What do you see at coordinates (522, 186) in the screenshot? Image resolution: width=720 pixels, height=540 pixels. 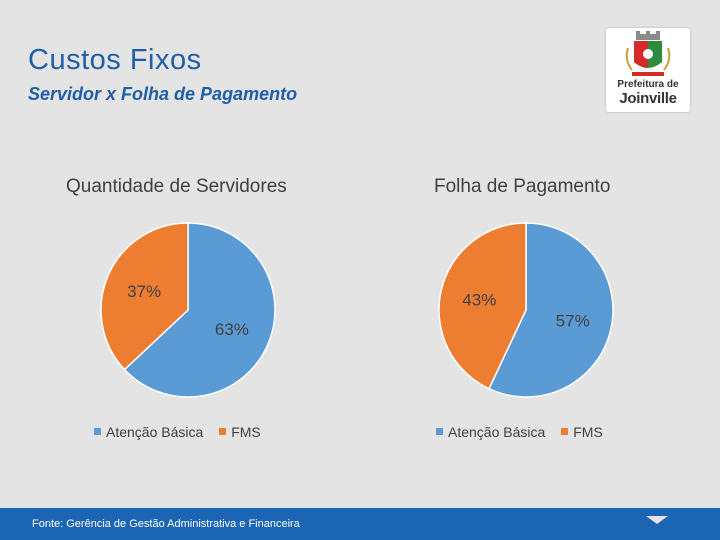 I see `chart-title: Folha de Pagamento` at bounding box center [522, 186].